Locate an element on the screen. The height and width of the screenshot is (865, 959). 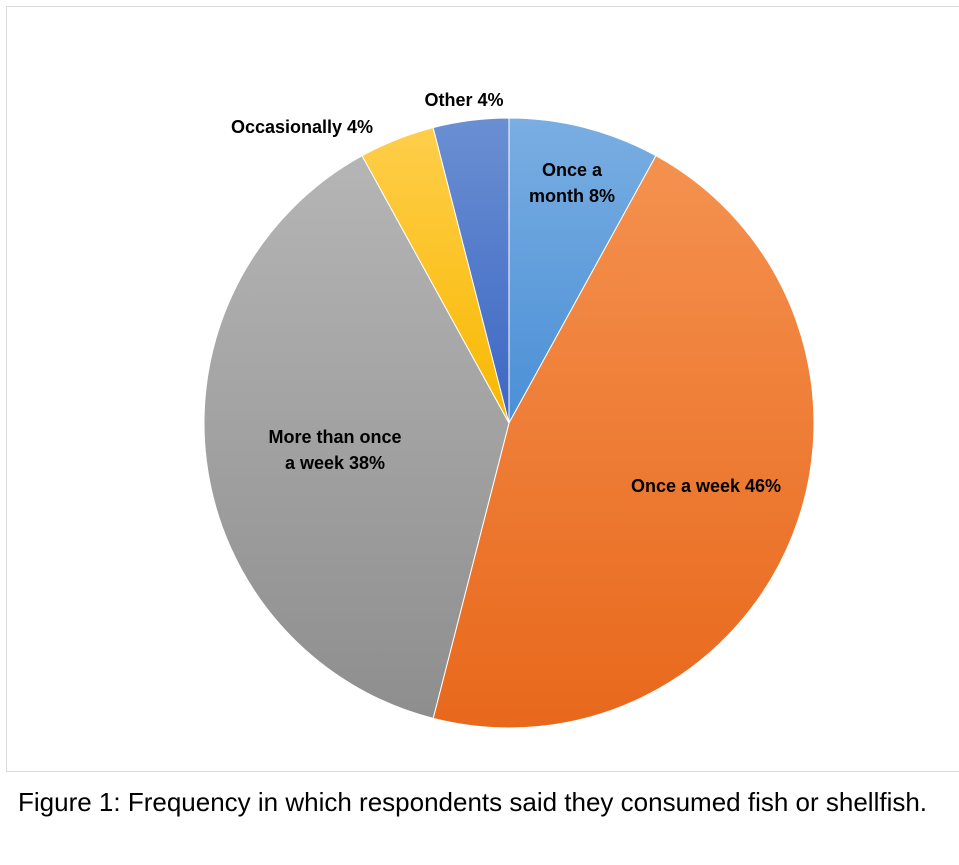
slice-label-line: Once a week 46% is located at coordinates (706, 486).